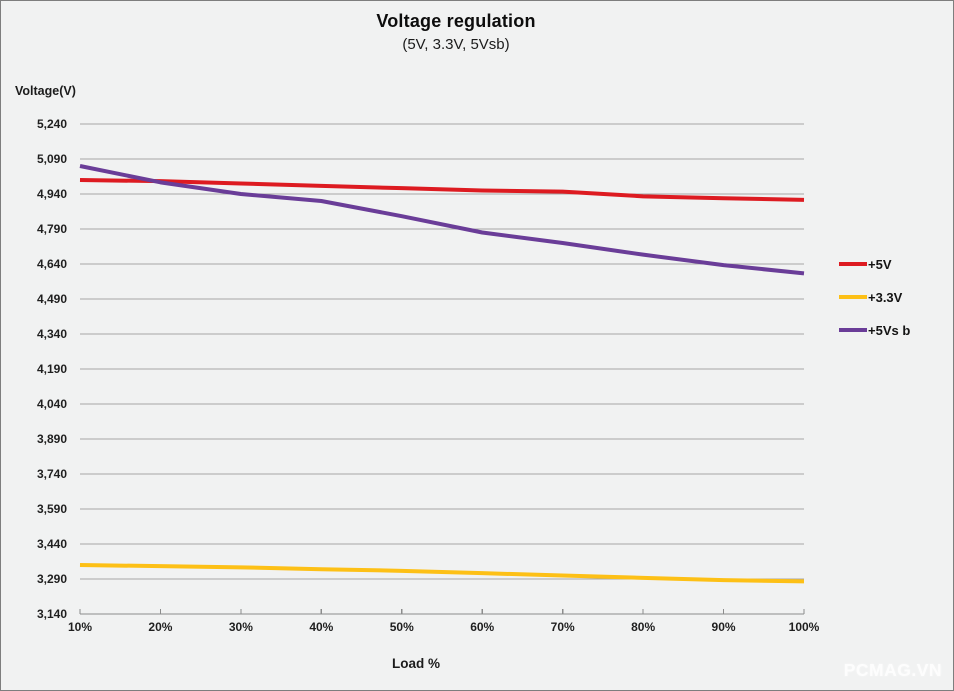 The width and height of the screenshot is (954, 691). I want to click on legend-label: +5Vs b, so click(889, 330).